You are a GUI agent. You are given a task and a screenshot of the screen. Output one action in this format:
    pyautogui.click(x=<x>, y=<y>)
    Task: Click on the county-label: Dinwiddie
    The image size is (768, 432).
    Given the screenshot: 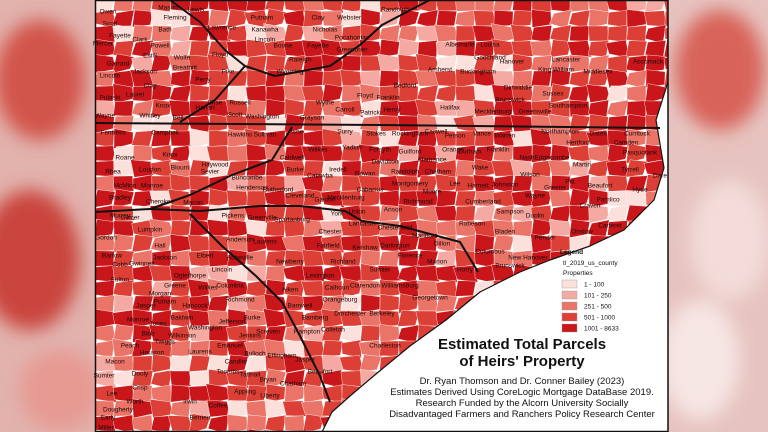 What is the action you would take?
    pyautogui.click(x=518, y=88)
    